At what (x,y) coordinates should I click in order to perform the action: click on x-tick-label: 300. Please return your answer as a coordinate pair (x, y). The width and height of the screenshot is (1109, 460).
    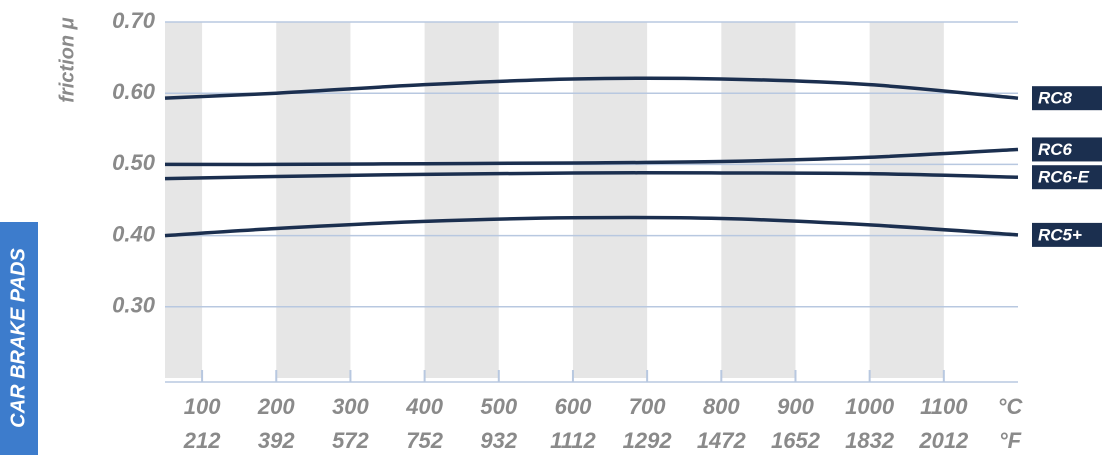
    Looking at the image, I should click on (350, 406).